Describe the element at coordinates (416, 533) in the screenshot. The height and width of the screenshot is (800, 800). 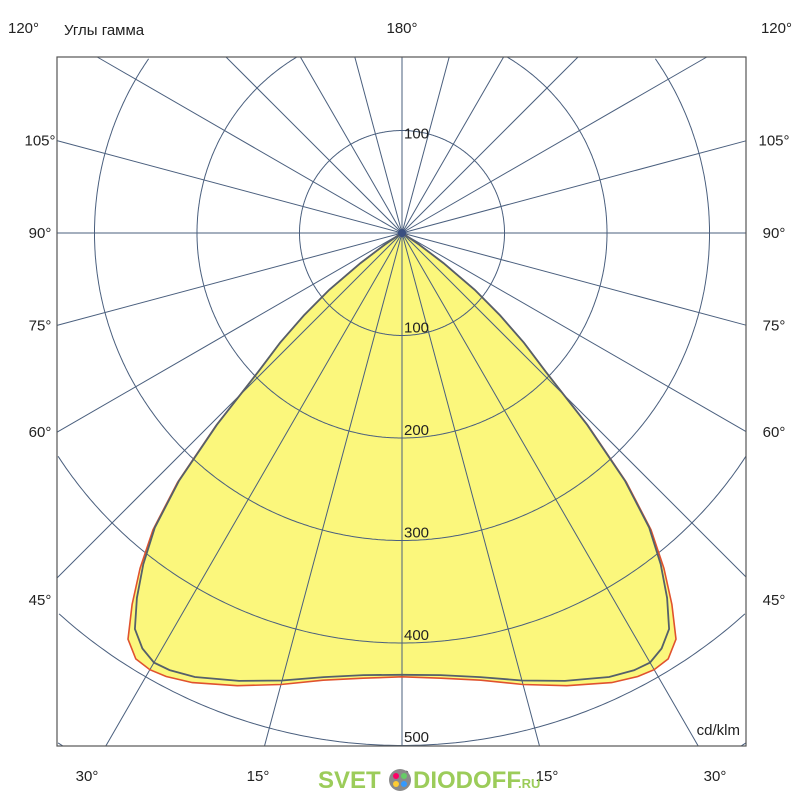
I see `radial-tick-label-300: 300` at that location.